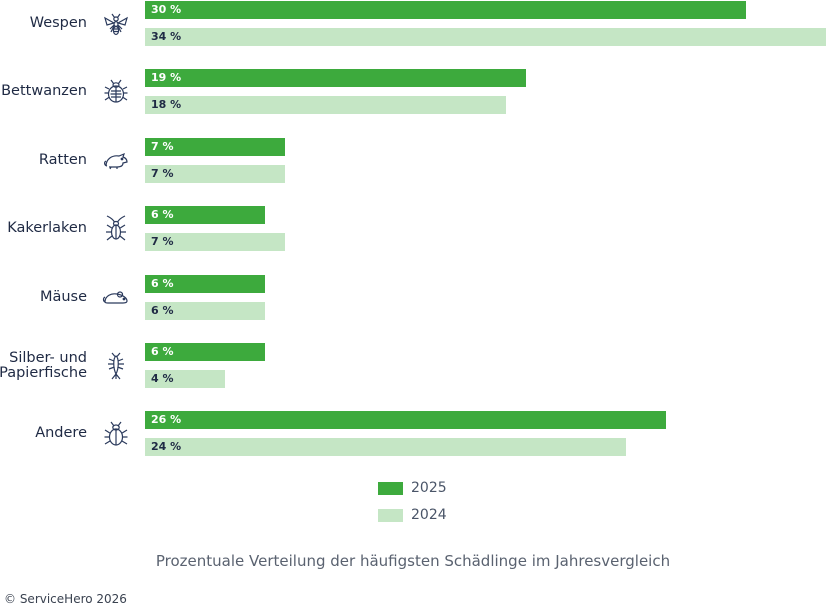  What do you see at coordinates (390, 488) in the screenshot?
I see `legend-swatch-2025` at bounding box center [390, 488].